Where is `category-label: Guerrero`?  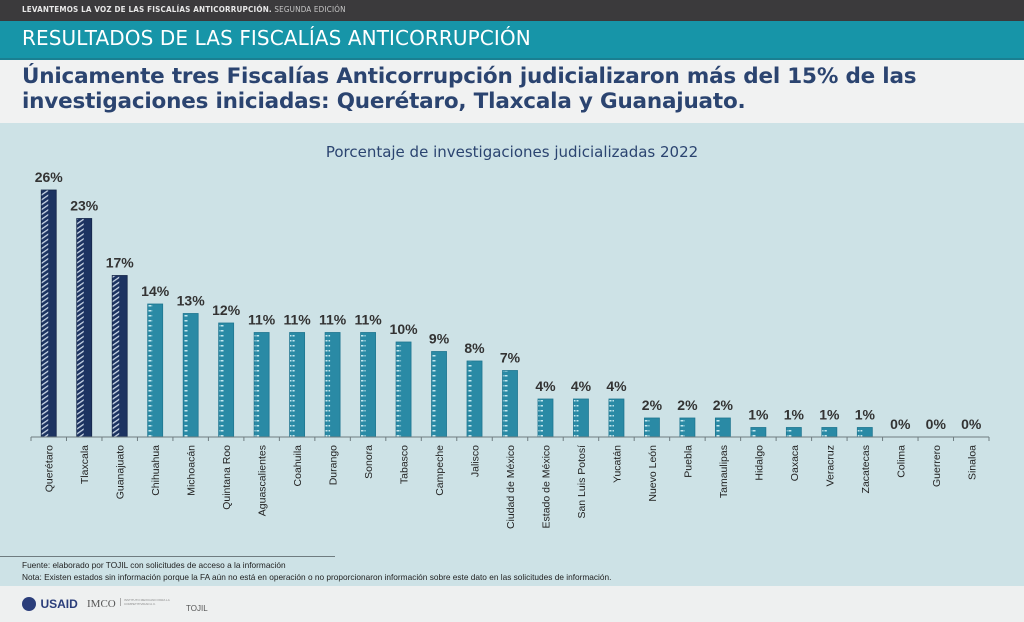
category-label: Guerrero is located at coordinates (937, 466).